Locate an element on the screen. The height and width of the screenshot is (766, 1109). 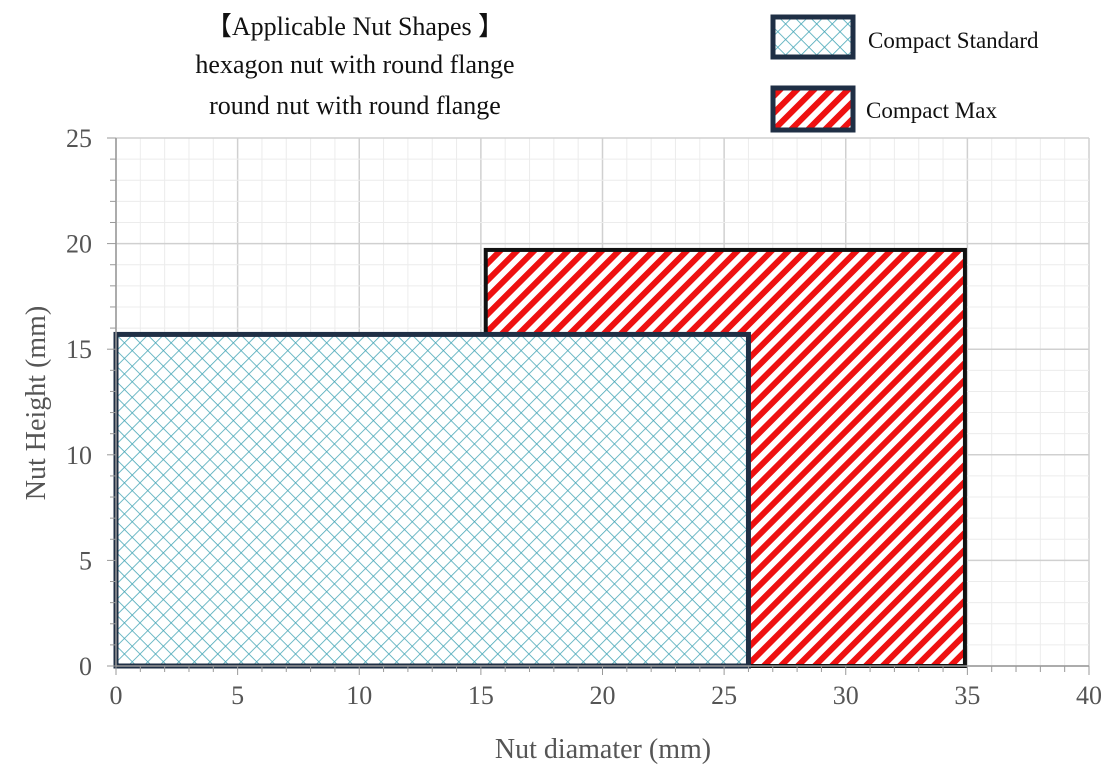
x-tick-label: 40 is located at coordinates (1089, 695).